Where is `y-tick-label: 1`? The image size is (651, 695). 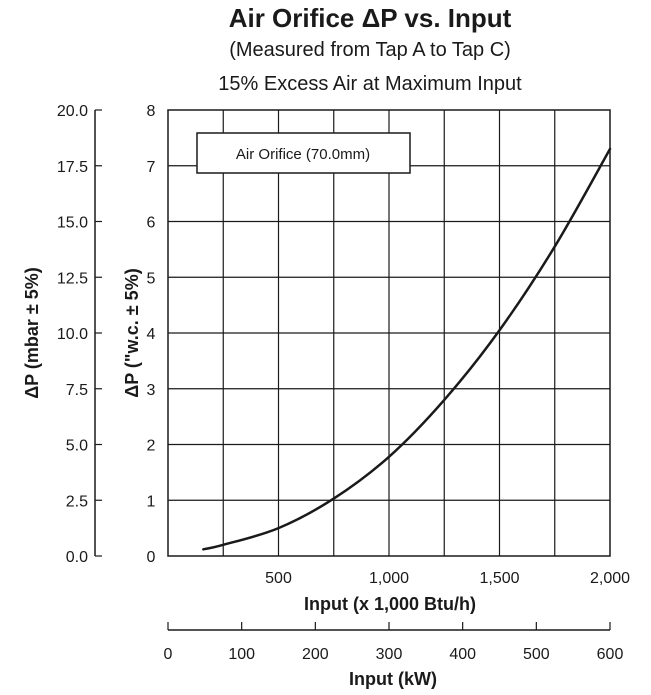
y-tick-label: 1 is located at coordinates (151, 501).